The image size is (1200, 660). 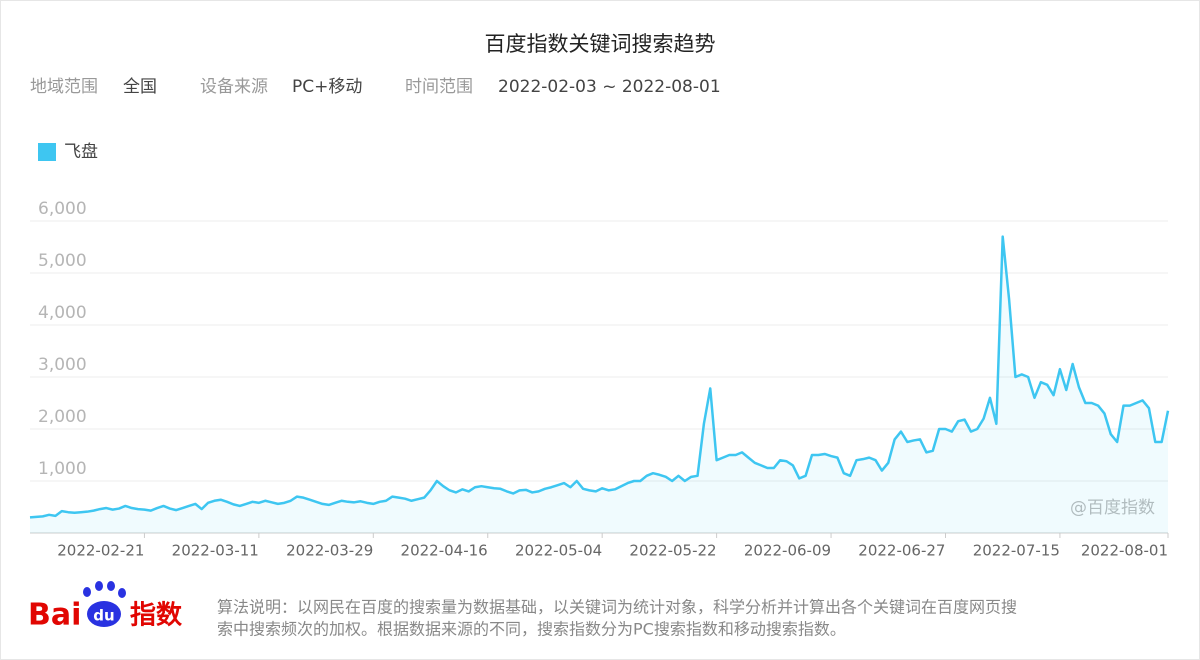 What do you see at coordinates (62, 261) in the screenshot?
I see `y-tick-label: 5,000` at bounding box center [62, 261].